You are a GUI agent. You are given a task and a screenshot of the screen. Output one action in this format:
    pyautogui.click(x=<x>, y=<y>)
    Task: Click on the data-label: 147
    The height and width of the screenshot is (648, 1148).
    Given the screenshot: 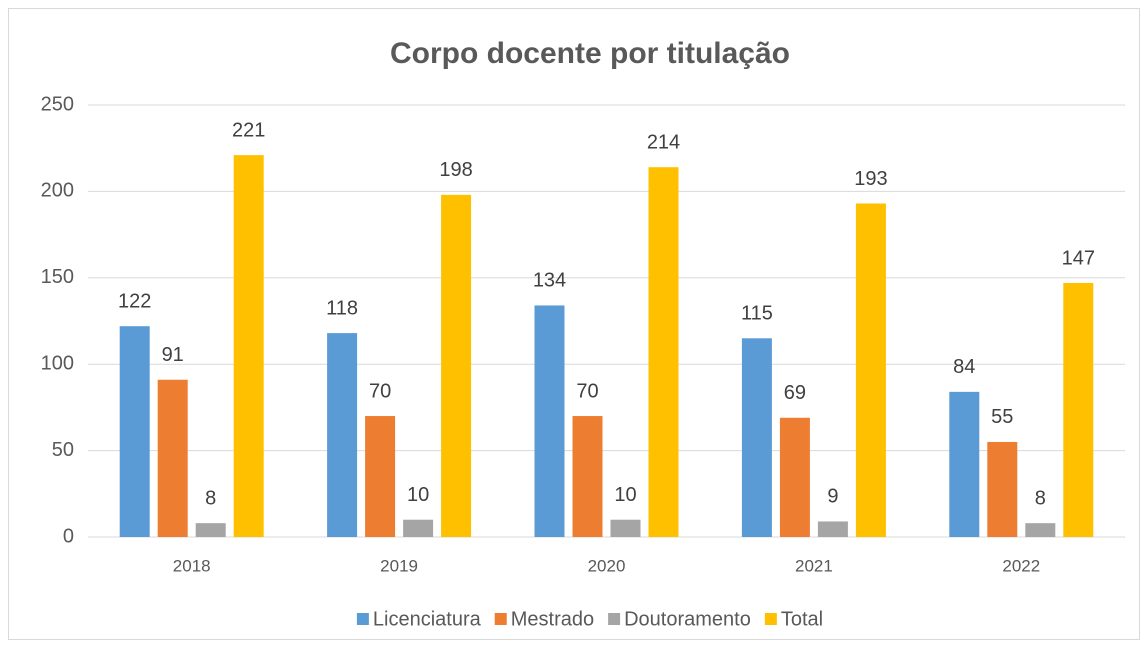 What is the action you would take?
    pyautogui.click(x=1078, y=258)
    